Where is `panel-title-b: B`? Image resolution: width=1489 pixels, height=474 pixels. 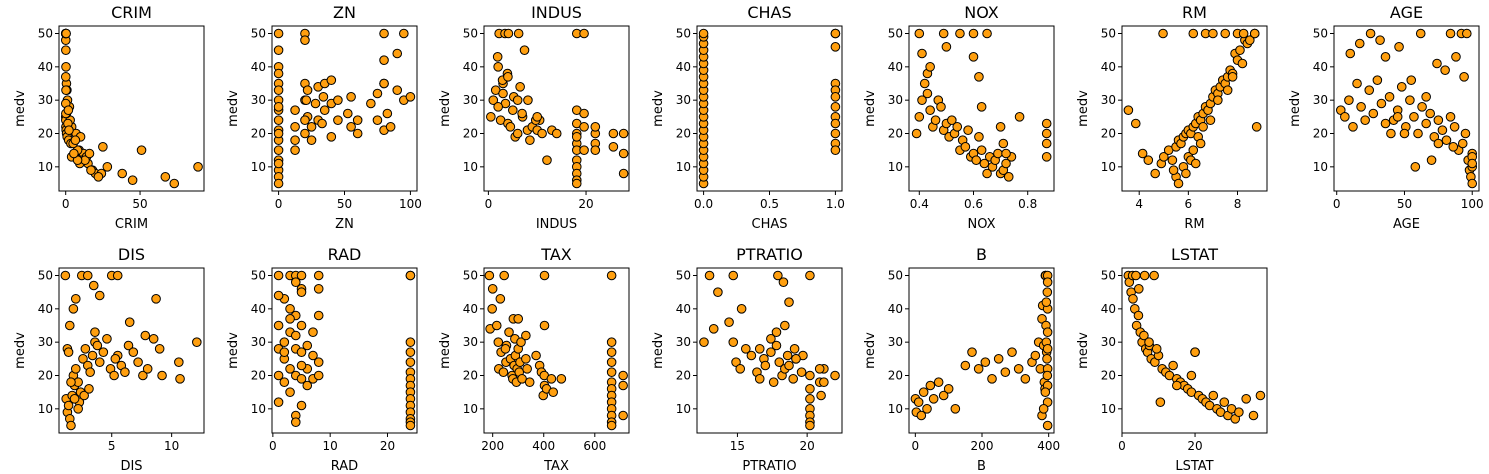
panel-title-b: B is located at coordinates (981, 254).